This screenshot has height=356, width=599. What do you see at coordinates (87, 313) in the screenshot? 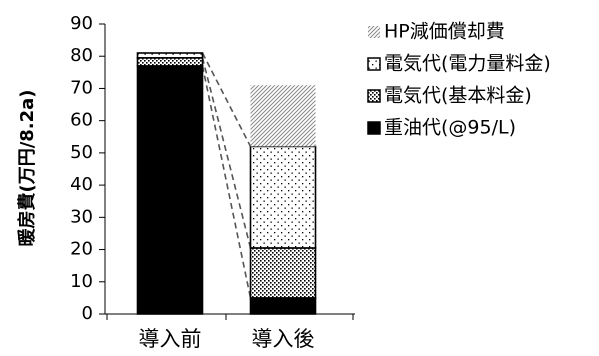
I see `y-tick-label: 0` at bounding box center [87, 313].